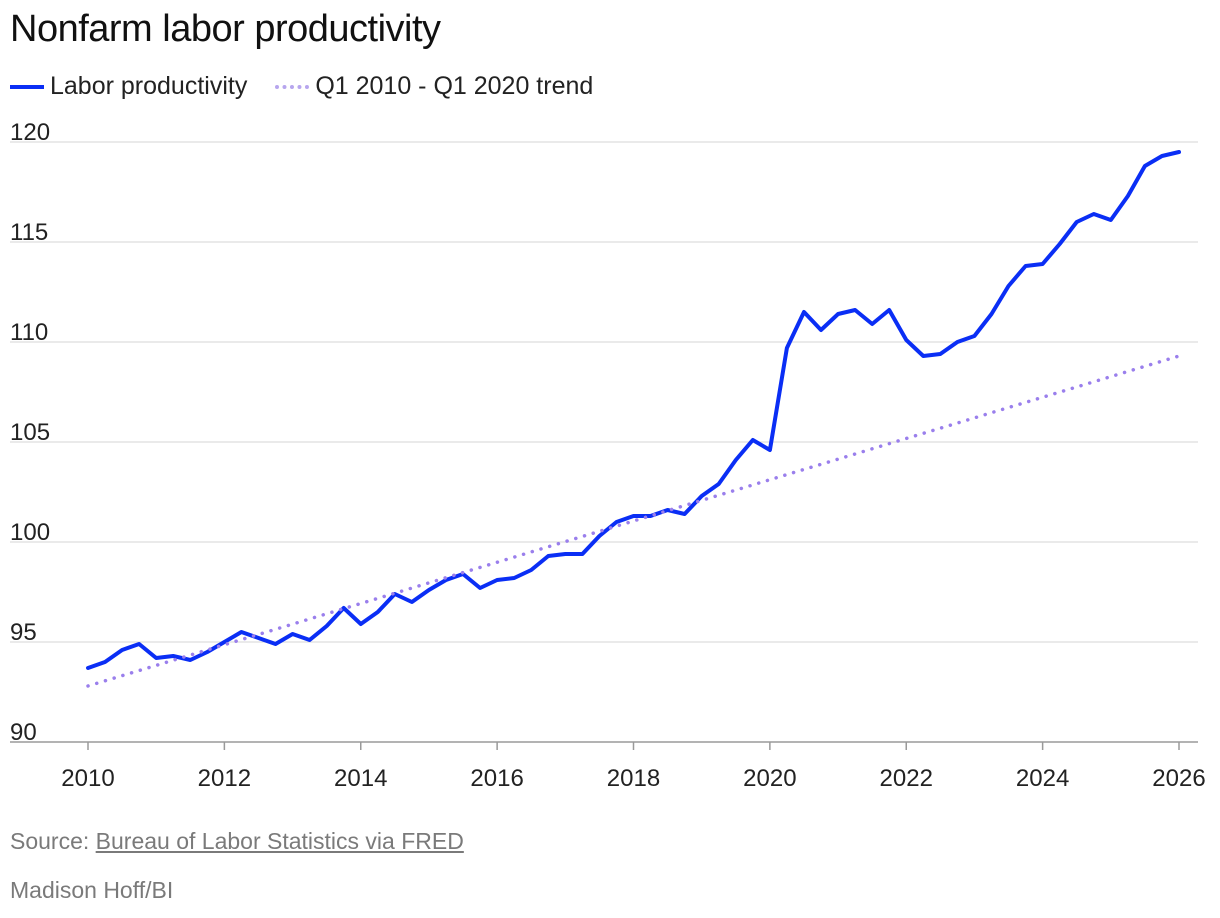  What do you see at coordinates (53, 841) in the screenshot?
I see `source-prefix: Source:` at bounding box center [53, 841].